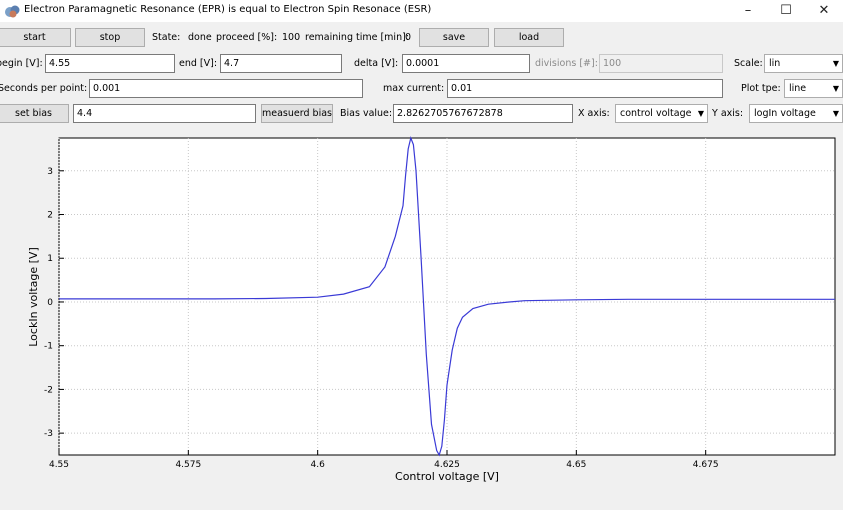  I want to click on remaining-time-value: 0, so click(408, 37).